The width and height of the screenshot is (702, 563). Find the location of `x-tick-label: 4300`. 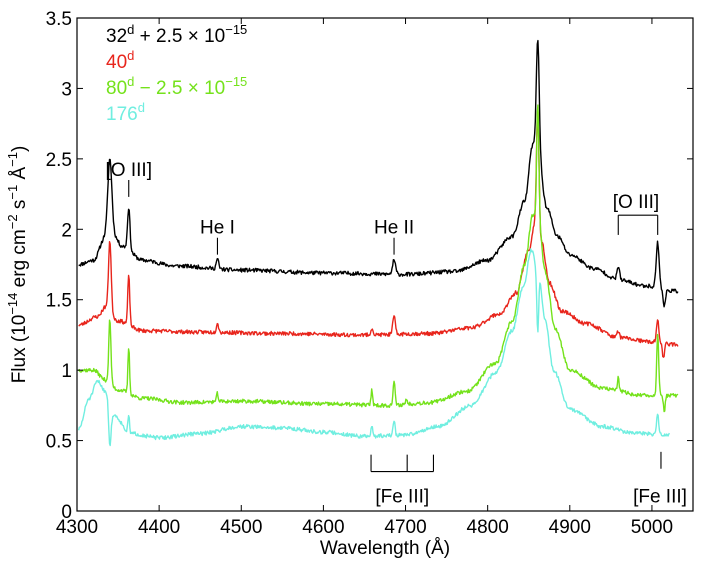

x-tick-label: 4300 is located at coordinates (77, 527).